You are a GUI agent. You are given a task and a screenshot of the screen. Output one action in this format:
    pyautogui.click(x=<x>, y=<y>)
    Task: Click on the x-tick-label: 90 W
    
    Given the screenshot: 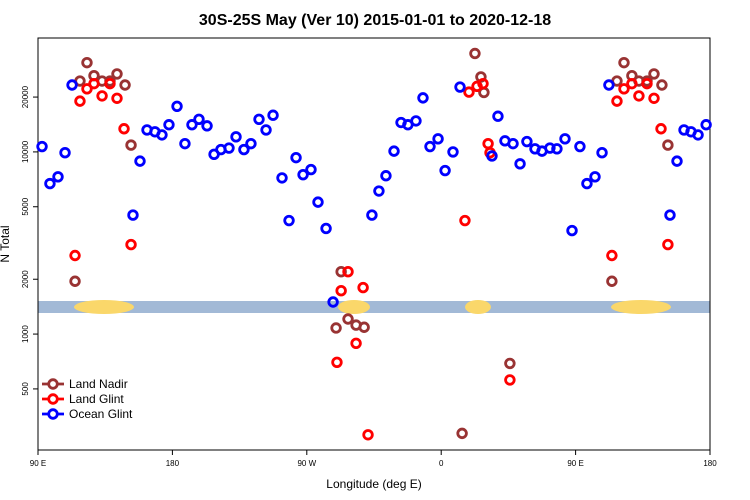 What is the action you would take?
    pyautogui.click(x=306, y=463)
    